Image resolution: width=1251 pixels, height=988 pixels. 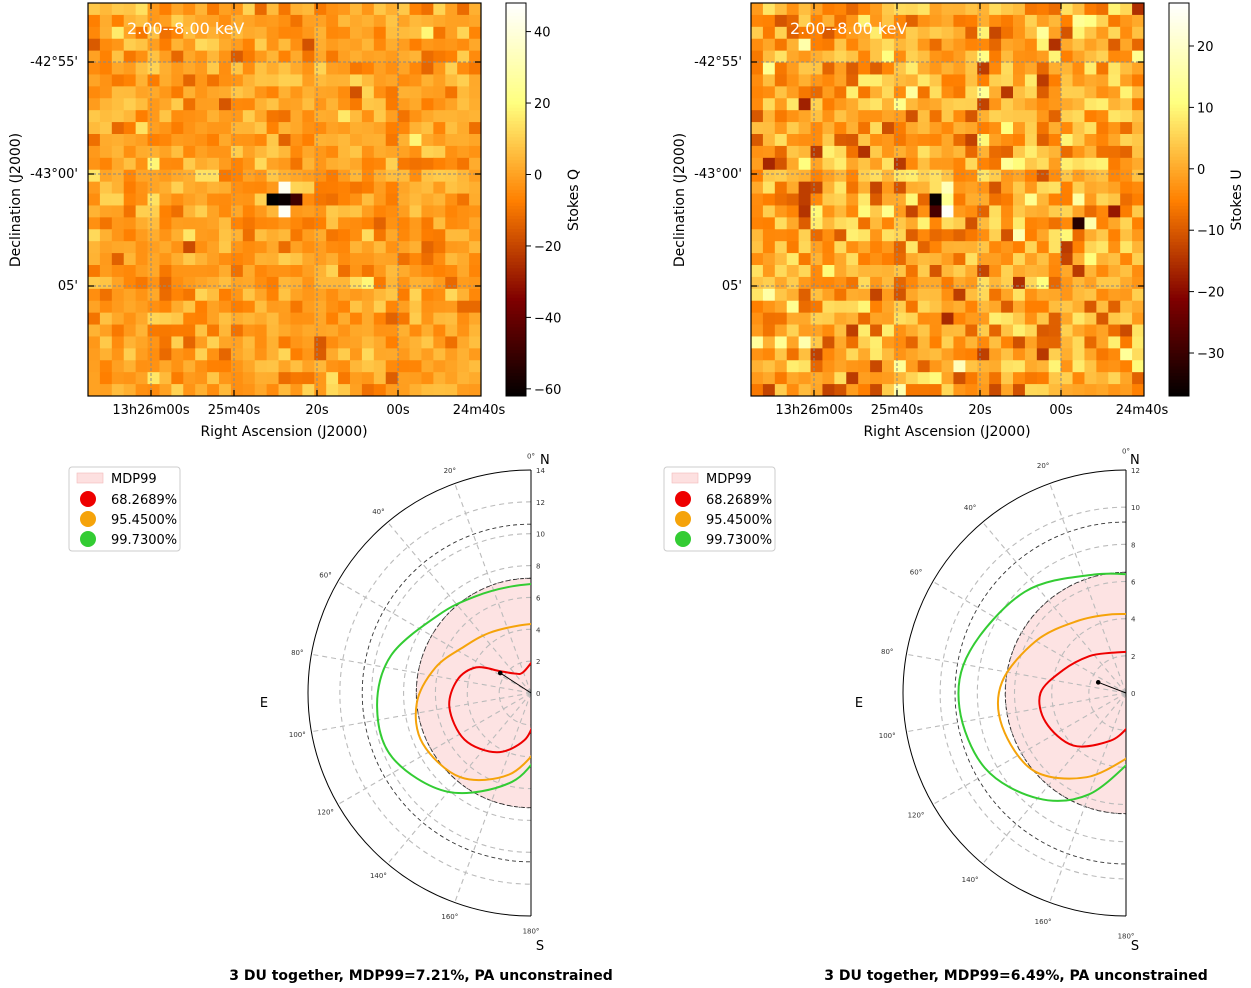 What do you see at coordinates (685, 478) in the screenshot?
I see `legend-mdp99-swatch` at bounding box center [685, 478].